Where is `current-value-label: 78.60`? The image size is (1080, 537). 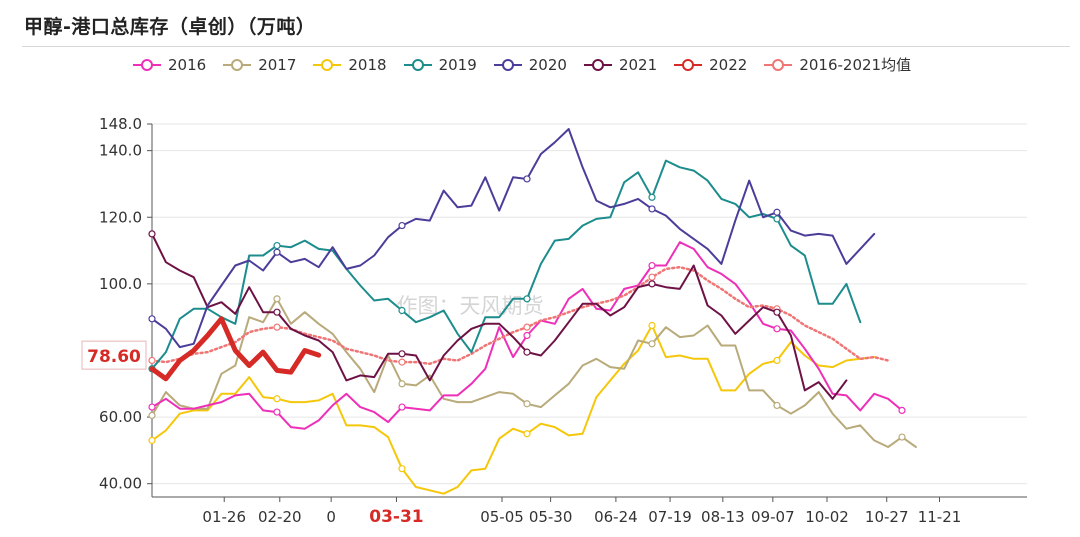
current-value-label: 78.60 is located at coordinates (114, 357).